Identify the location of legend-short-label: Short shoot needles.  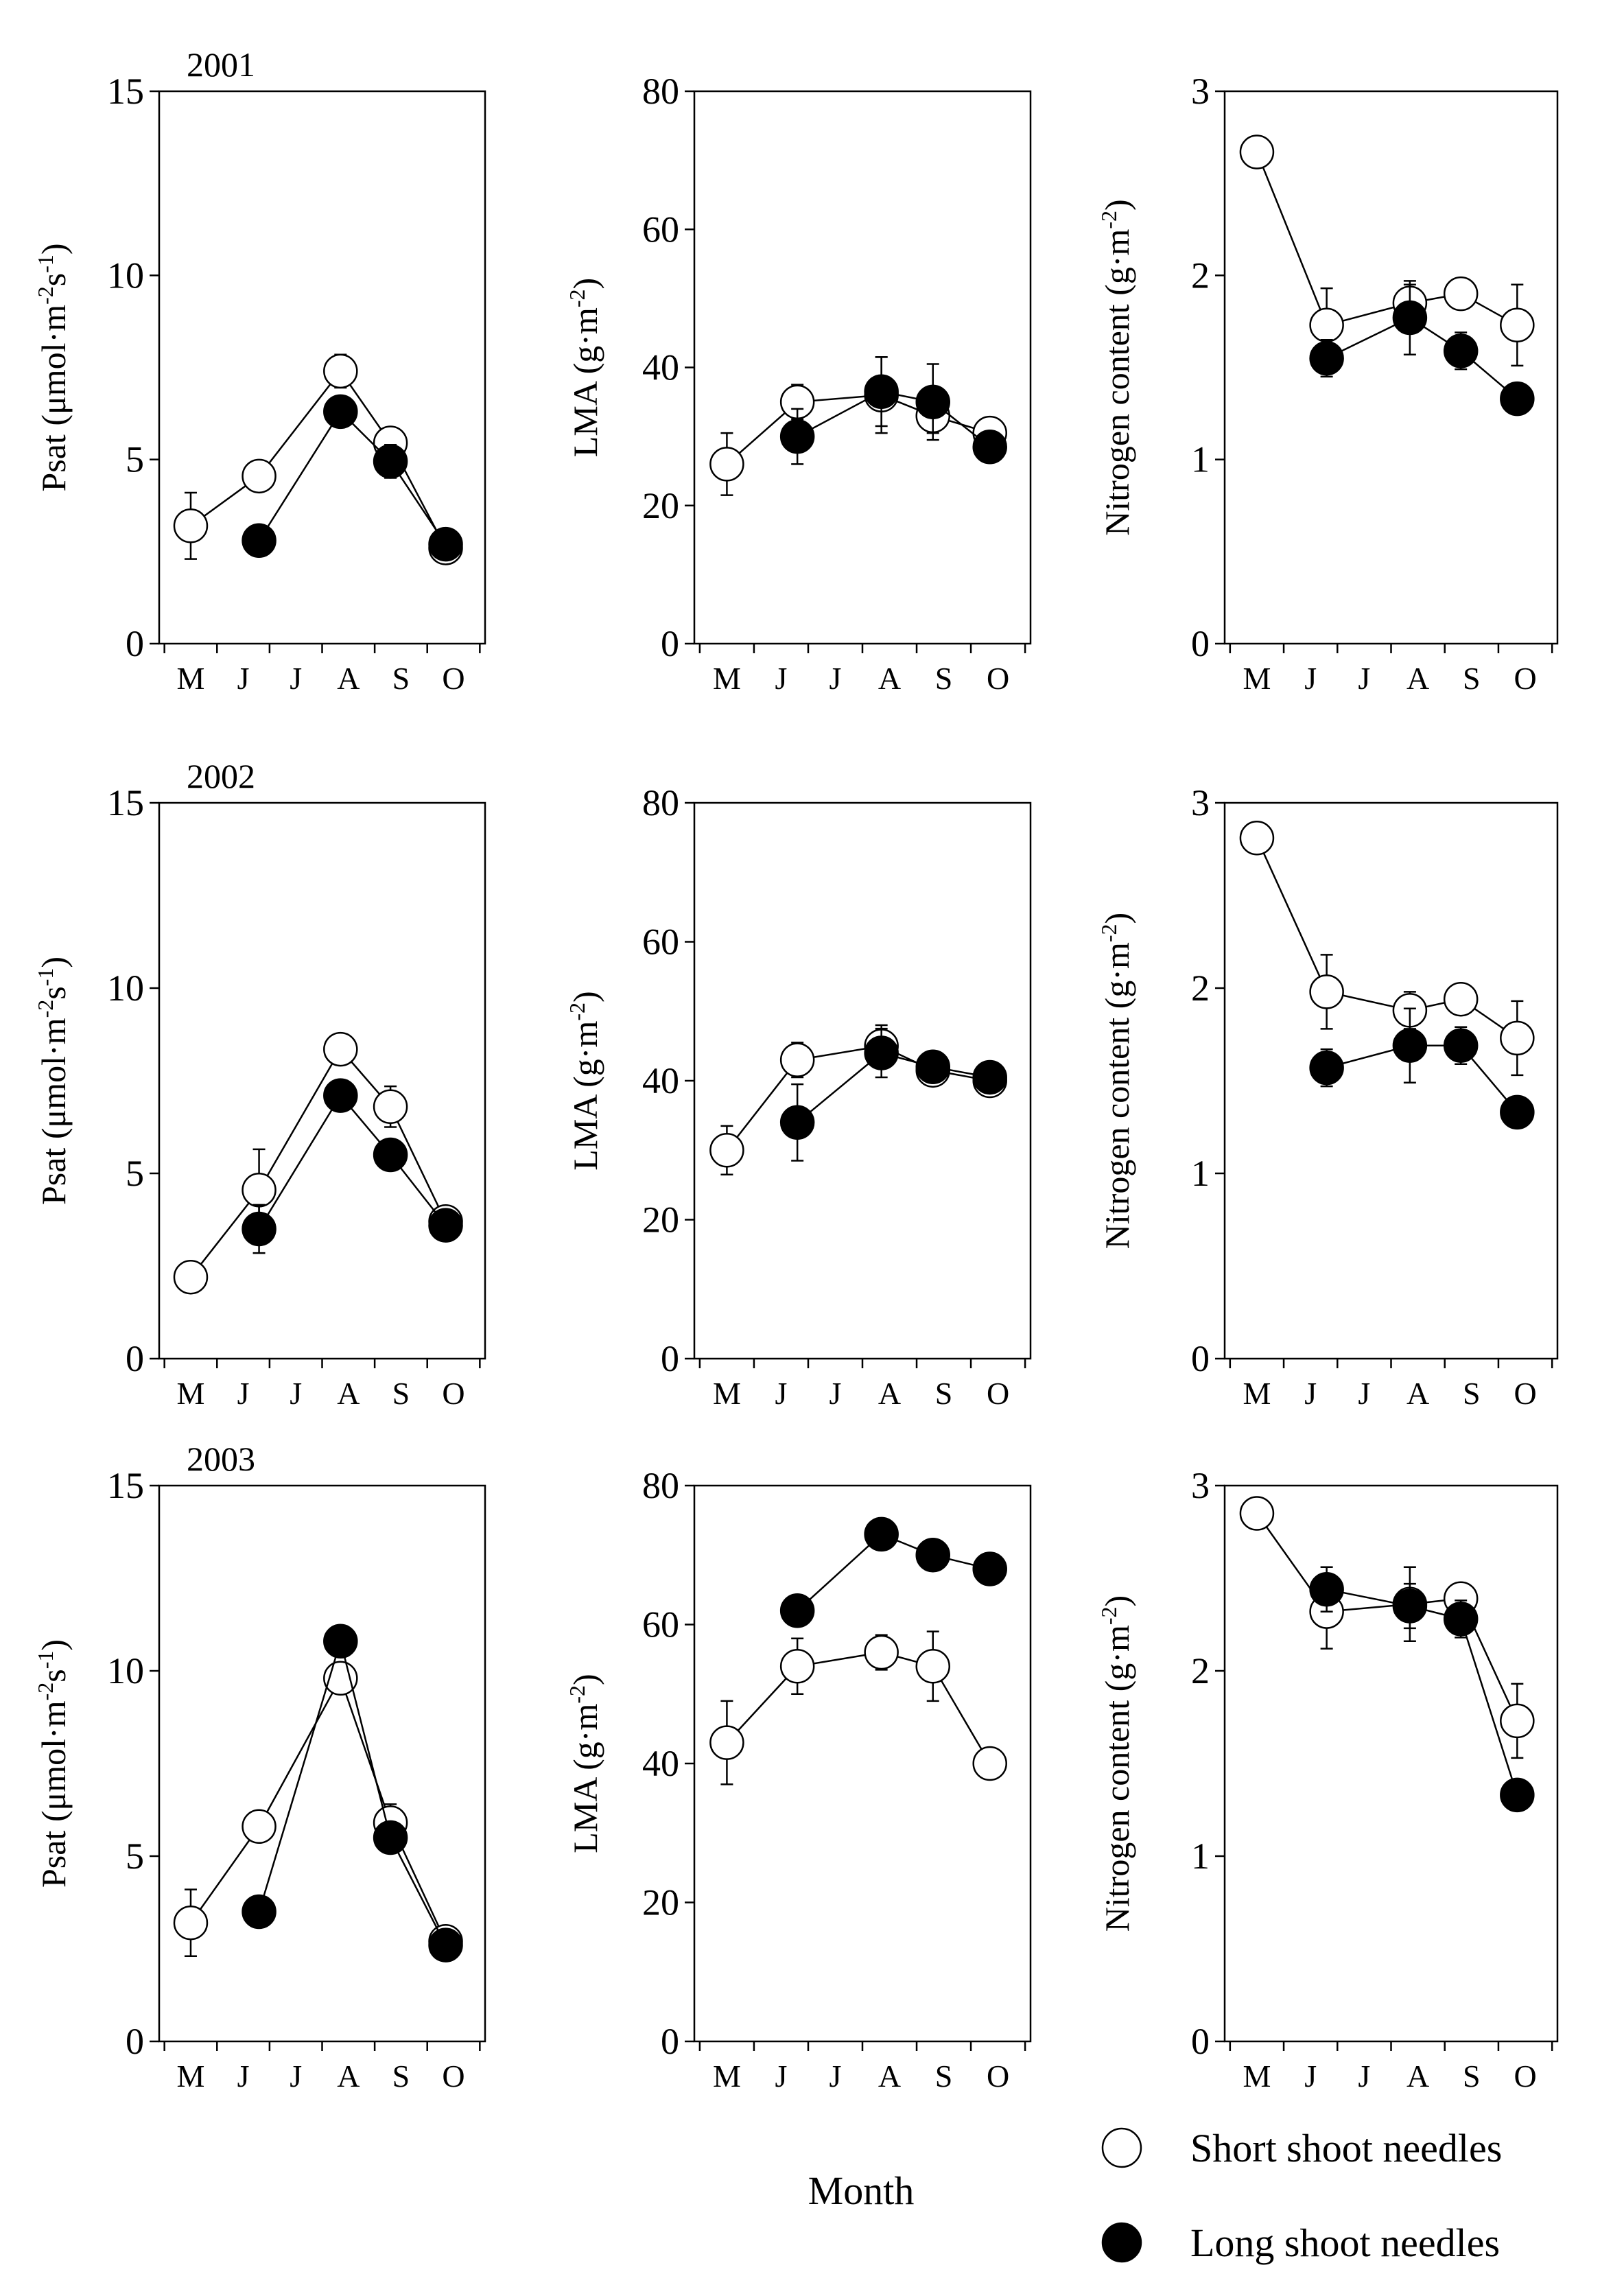
(1346, 2148).